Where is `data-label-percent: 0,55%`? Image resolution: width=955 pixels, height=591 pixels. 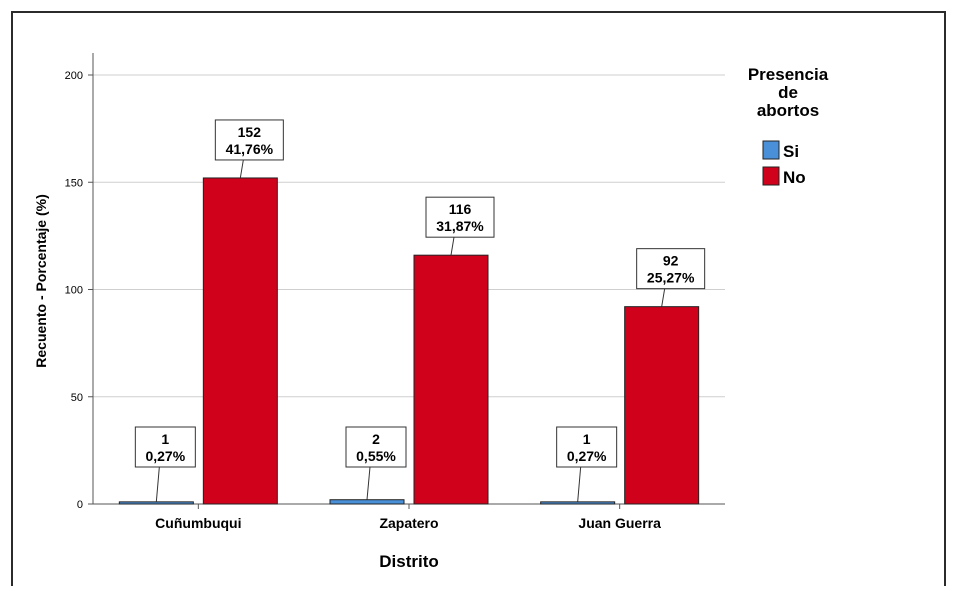
data-label-percent: 0,55% is located at coordinates (376, 456).